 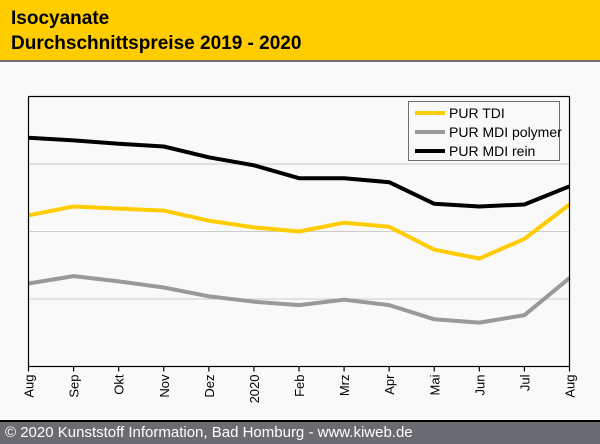 I want to click on legend-item-pur-tdi: PUR TDI, so click(x=484, y=113).